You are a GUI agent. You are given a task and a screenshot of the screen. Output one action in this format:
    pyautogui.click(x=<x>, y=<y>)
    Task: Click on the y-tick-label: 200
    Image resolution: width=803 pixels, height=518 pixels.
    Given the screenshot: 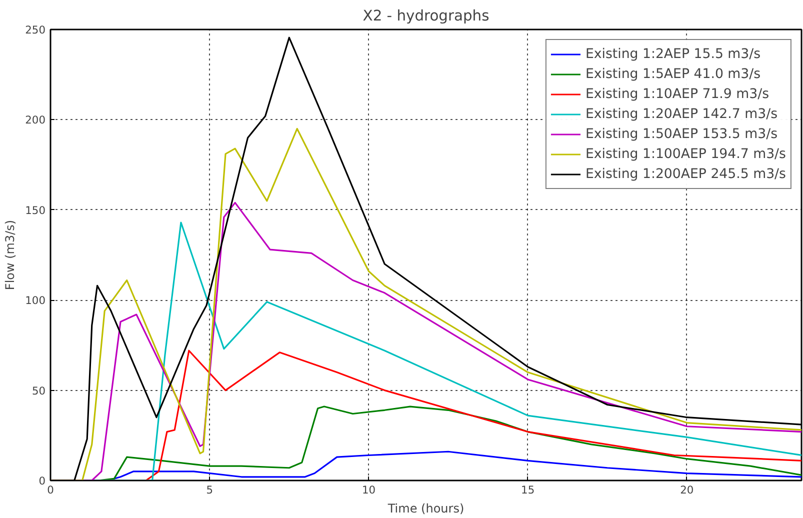 What is the action you would take?
    pyautogui.click(x=35, y=120)
    